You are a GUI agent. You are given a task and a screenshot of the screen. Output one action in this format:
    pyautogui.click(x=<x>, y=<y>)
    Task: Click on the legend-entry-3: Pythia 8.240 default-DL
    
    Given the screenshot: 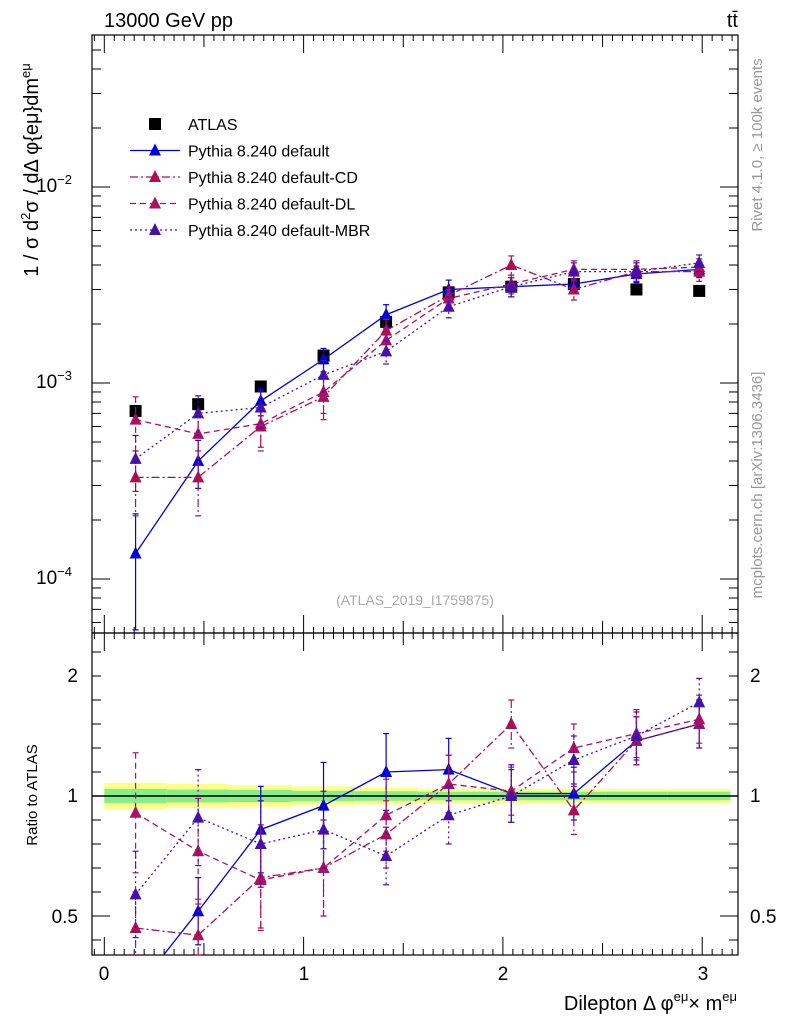 What is the action you would take?
    pyautogui.click(x=242, y=205)
    